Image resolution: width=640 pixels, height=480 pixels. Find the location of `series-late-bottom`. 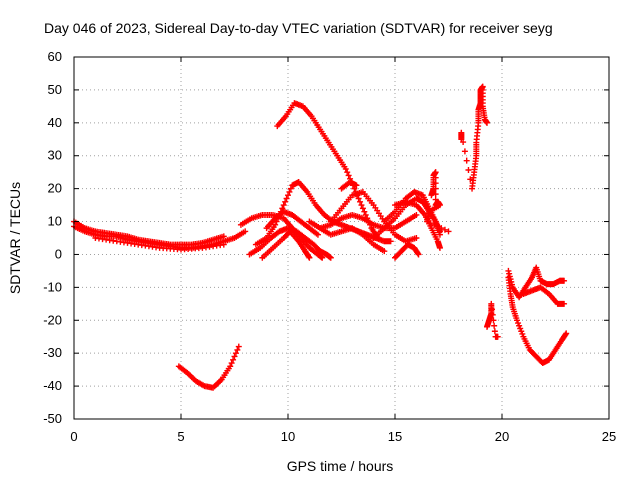

series-late-bottom is located at coordinates (544, 295).